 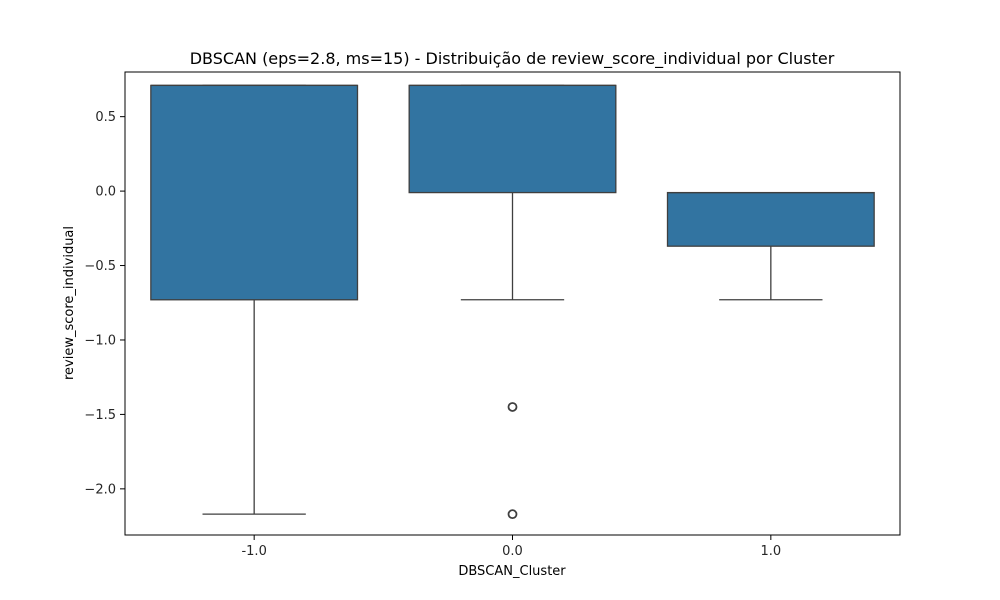 I want to click on x-axis-label: DBSCAN_Cluster, so click(x=512, y=571).